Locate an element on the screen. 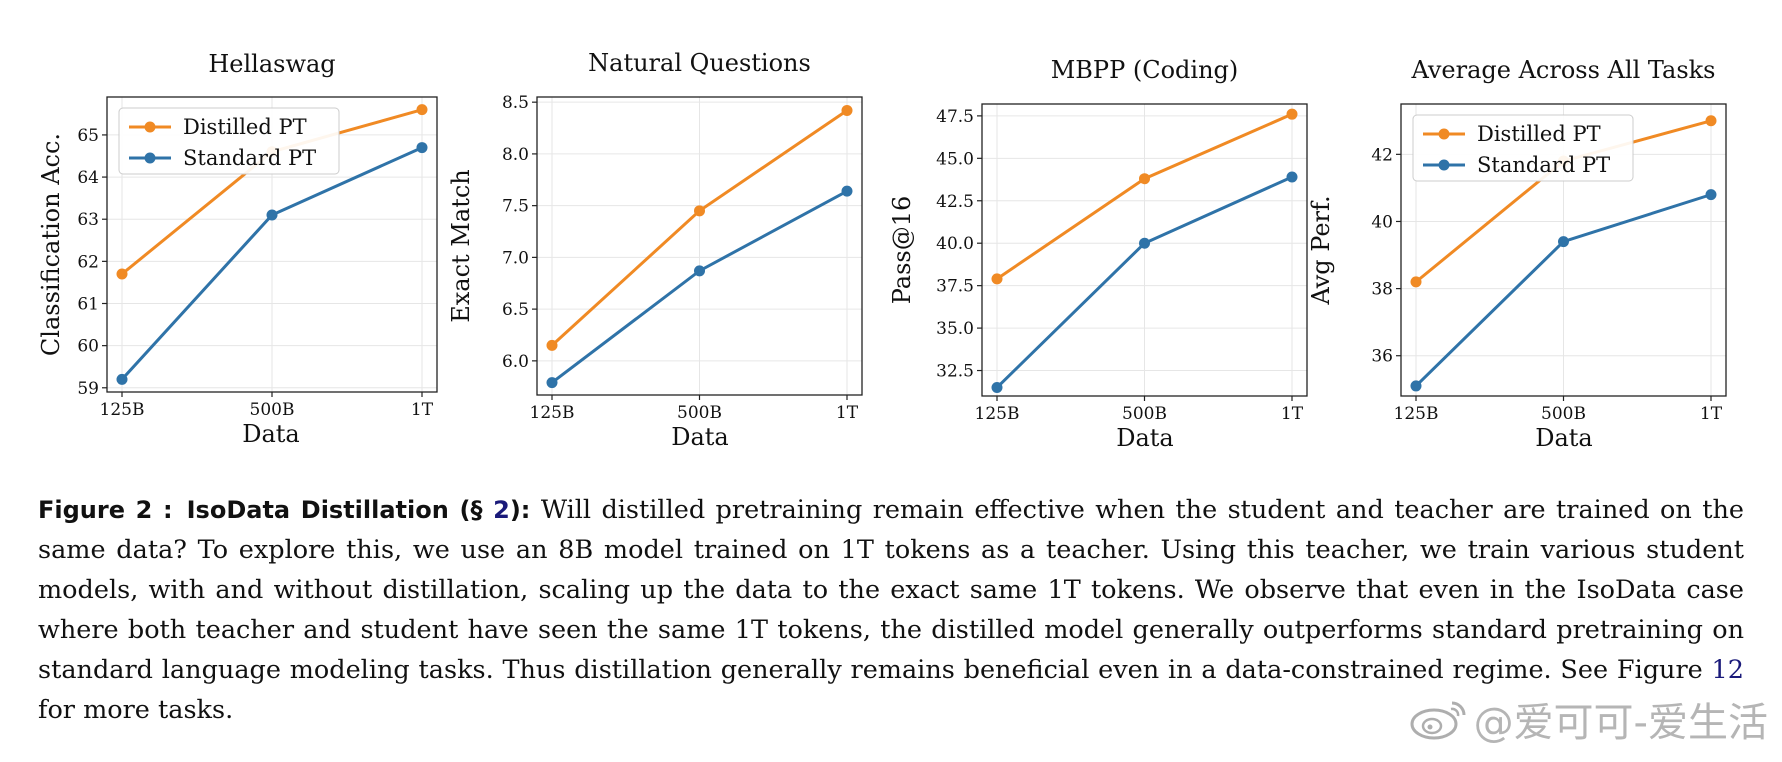  y-tick-label: 37.5 is located at coordinates (955, 287).